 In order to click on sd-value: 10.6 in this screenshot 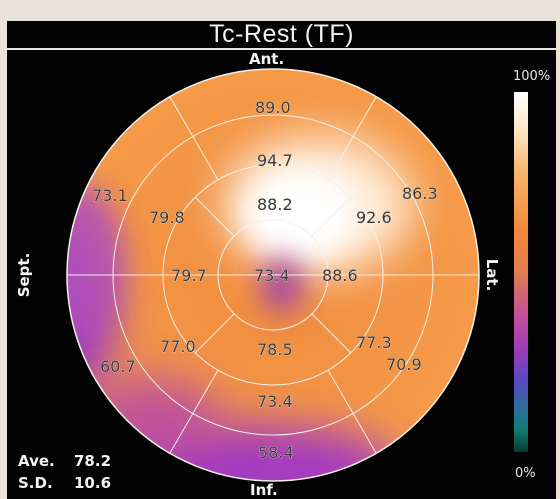, I will do `click(93, 483)`.